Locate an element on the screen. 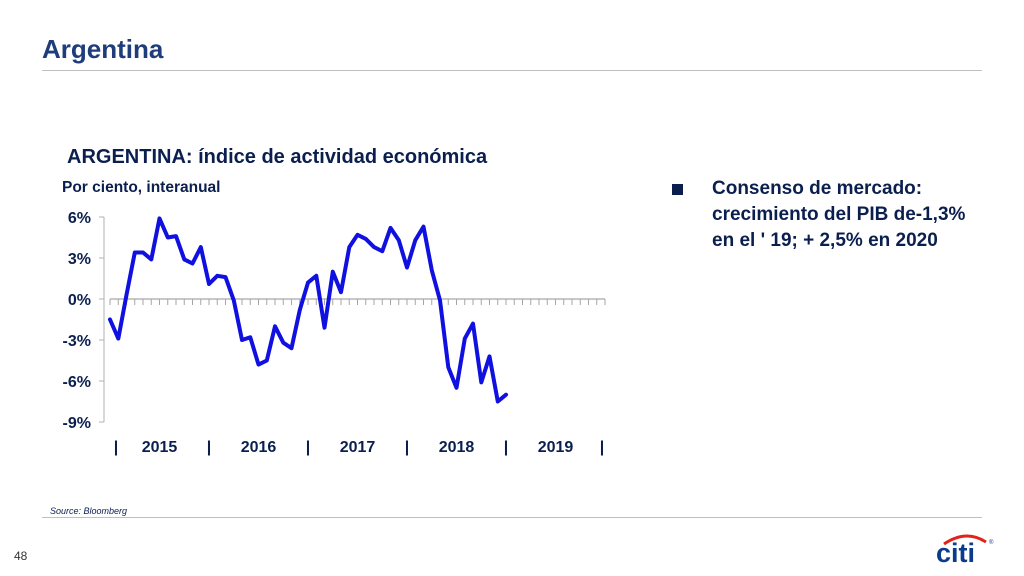 Image resolution: width=1024 pixels, height=576 pixels. x-year-label: 2015 is located at coordinates (160, 447).